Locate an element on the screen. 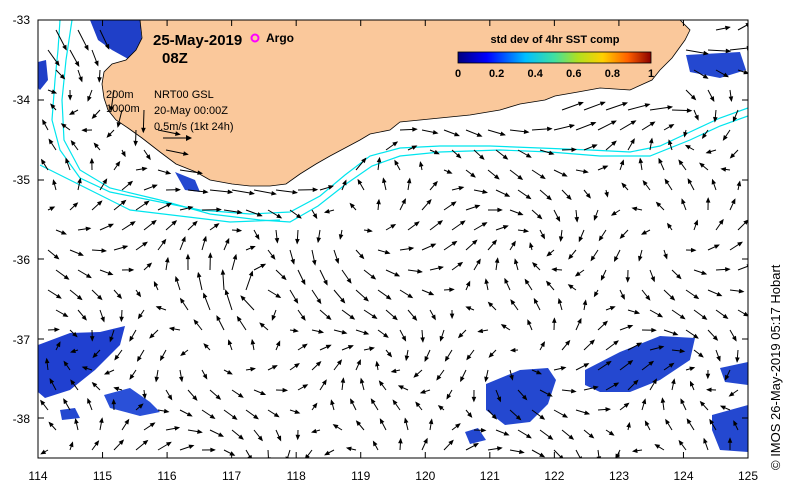 Image resolution: width=790 pixels, height=492 pixels. imos-credit: © IMOS 26-May-2019 05:17 Hobart is located at coordinates (775, 367).